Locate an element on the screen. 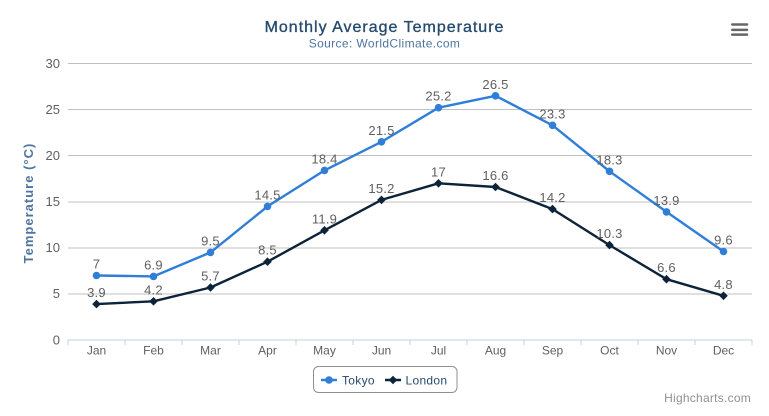 Image resolution: width=769 pixels, height=416 pixels. svg-text: Monthly Average Temperature is located at coordinates (385, 27).